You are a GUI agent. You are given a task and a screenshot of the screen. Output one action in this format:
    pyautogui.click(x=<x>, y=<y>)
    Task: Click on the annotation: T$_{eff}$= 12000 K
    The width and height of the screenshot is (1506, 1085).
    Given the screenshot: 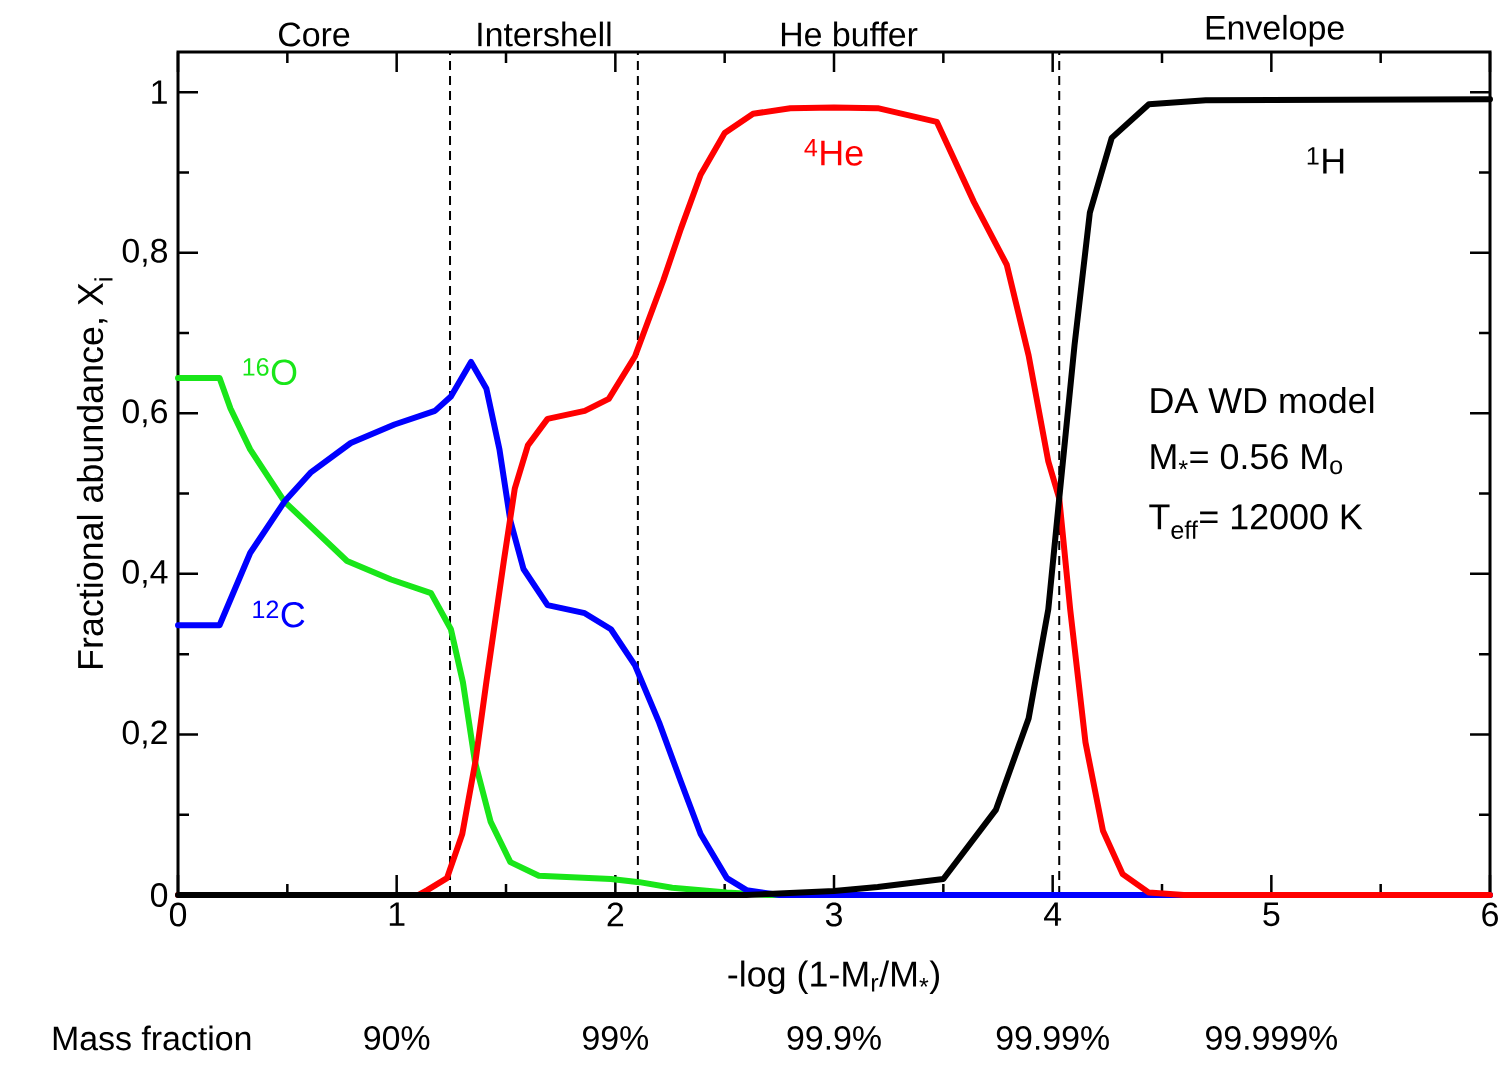 What is the action you would take?
    pyautogui.click(x=1256, y=522)
    